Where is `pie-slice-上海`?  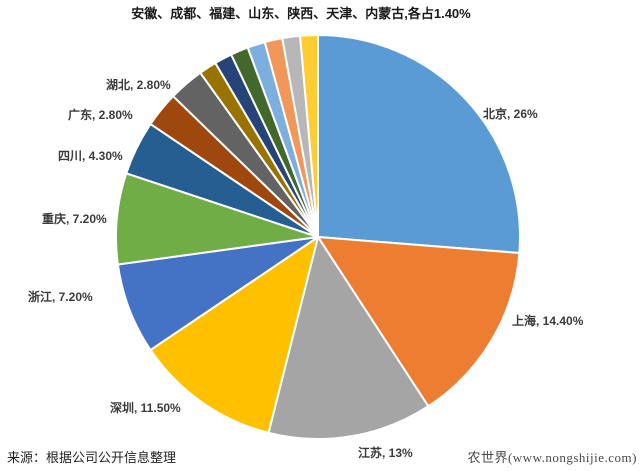 pie-slice-上海 is located at coordinates (419, 322).